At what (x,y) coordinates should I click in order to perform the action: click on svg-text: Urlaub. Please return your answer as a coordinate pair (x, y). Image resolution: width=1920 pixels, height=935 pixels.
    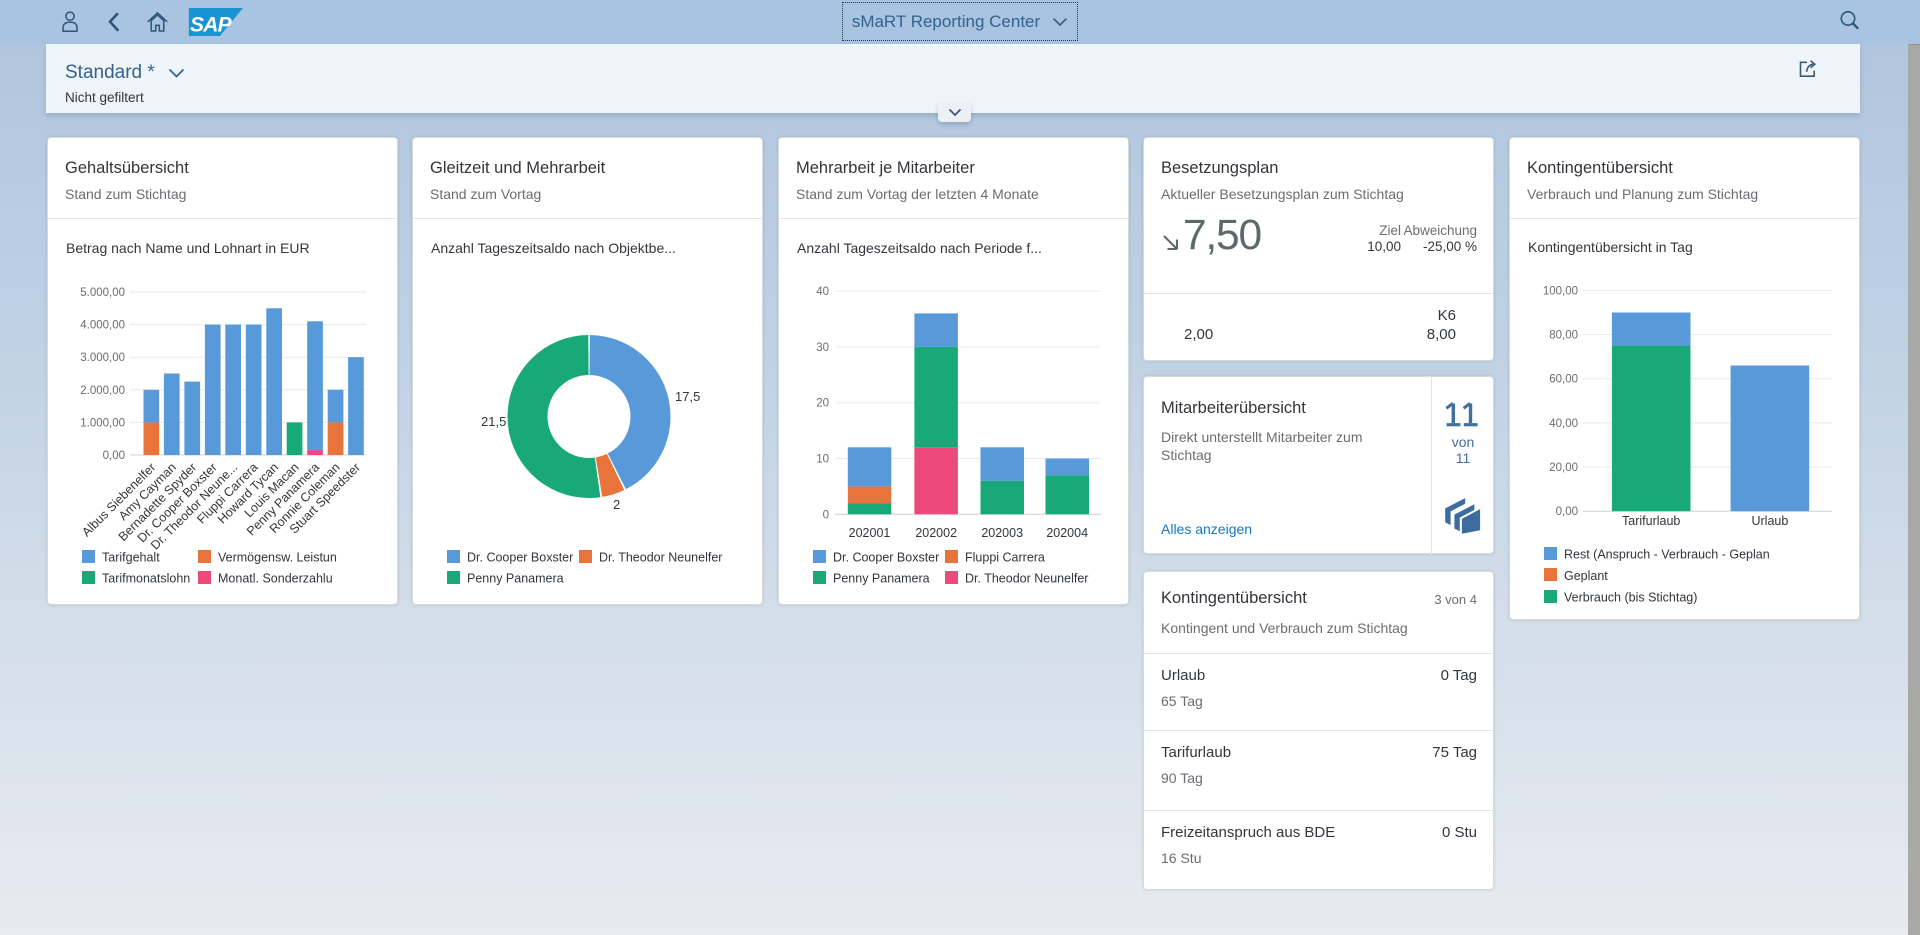
    Looking at the image, I should click on (1769, 521).